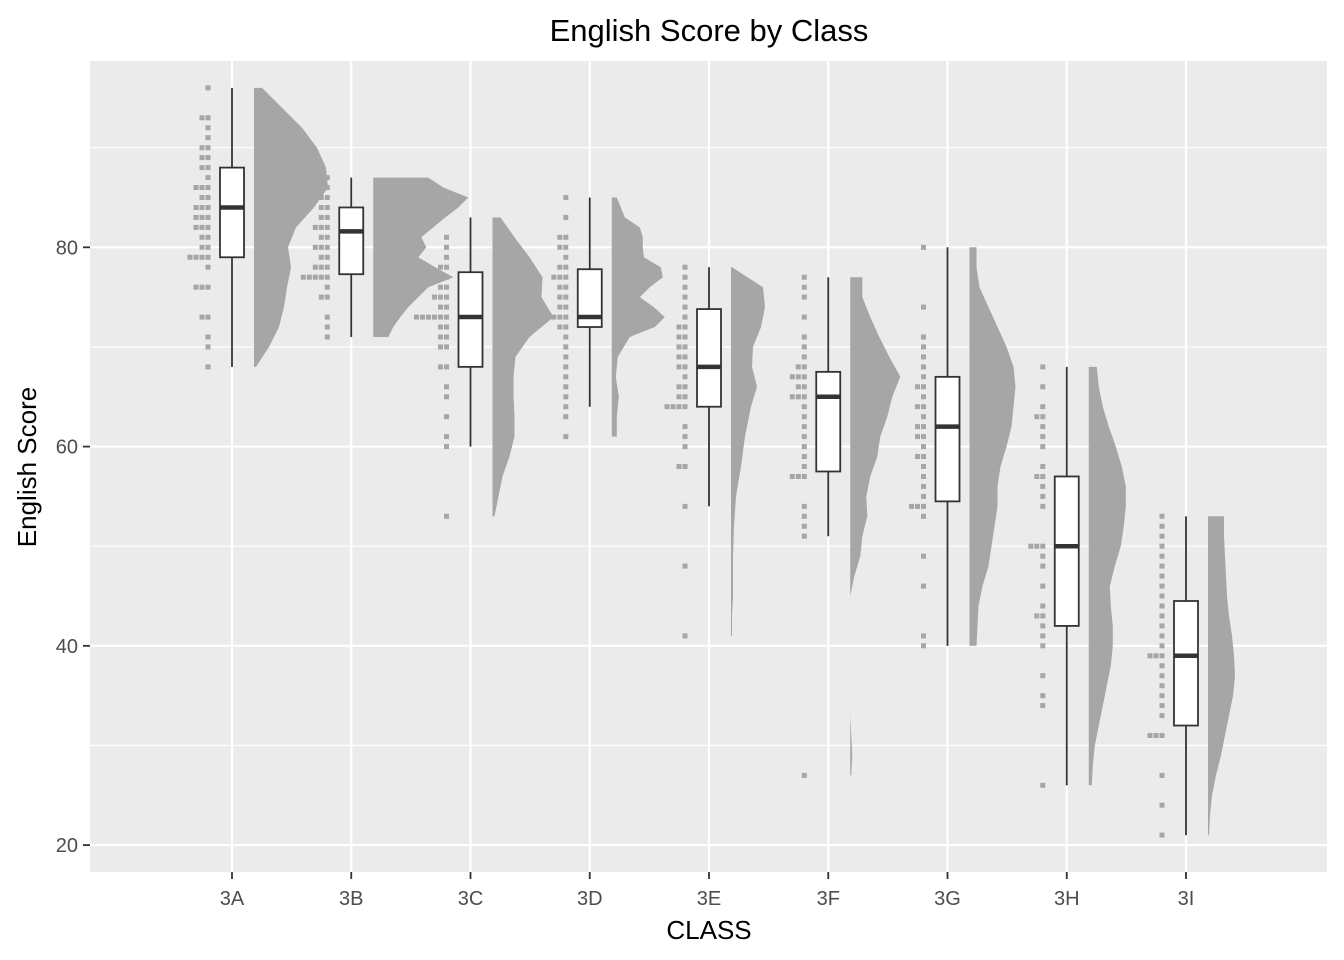 The width and height of the screenshot is (1344, 960). I want to click on chart-title: English Score by Class, so click(709, 30).